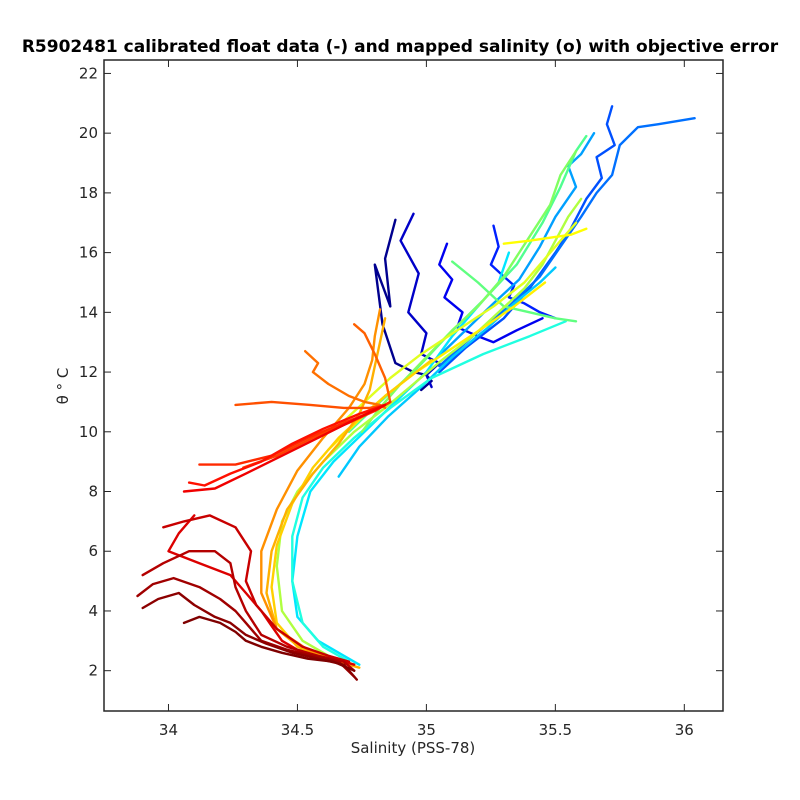 Image resolution: width=800 pixels, height=800 pixels. I want to click on y-tick-label: 12, so click(88, 372).